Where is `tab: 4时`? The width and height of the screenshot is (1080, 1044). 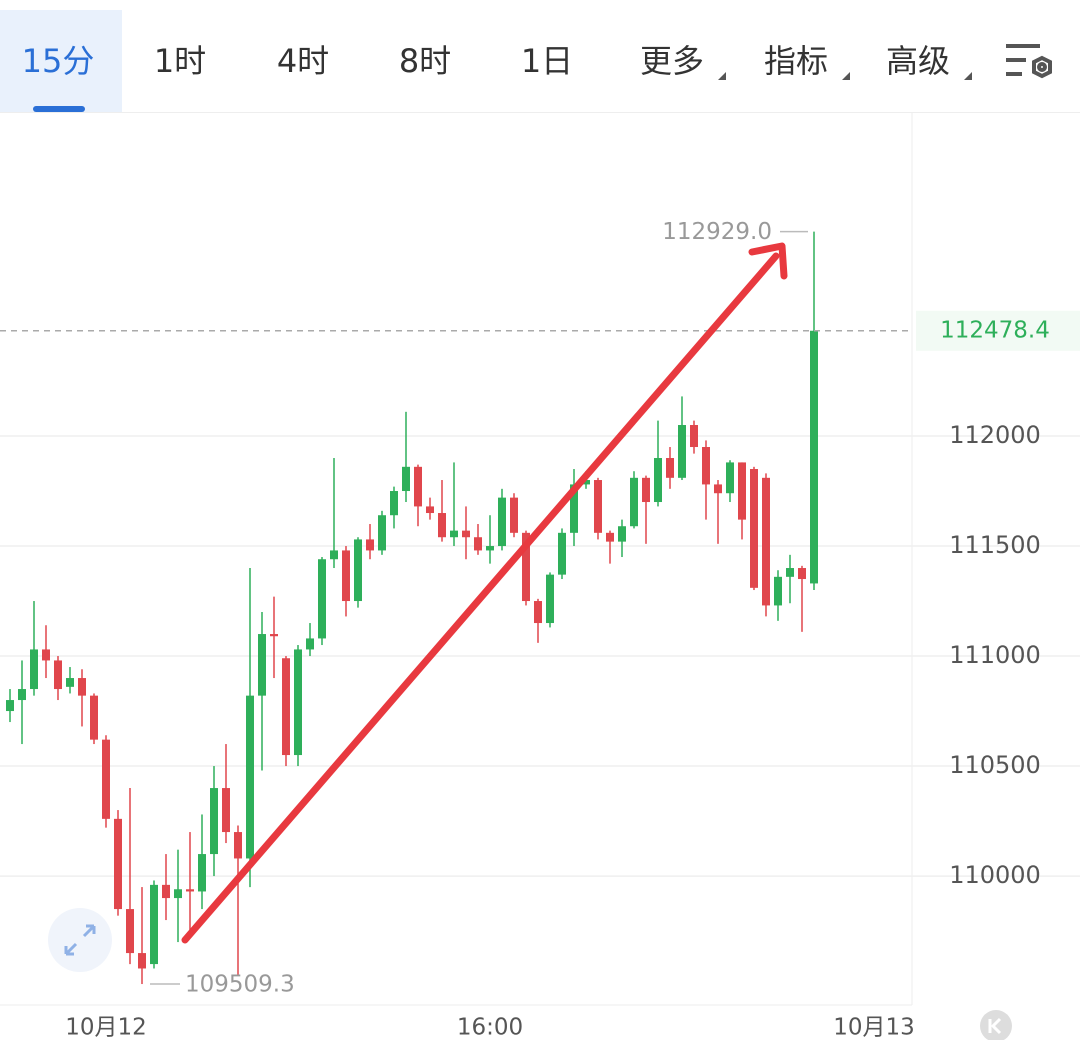 tab: 4时 is located at coordinates (303, 61).